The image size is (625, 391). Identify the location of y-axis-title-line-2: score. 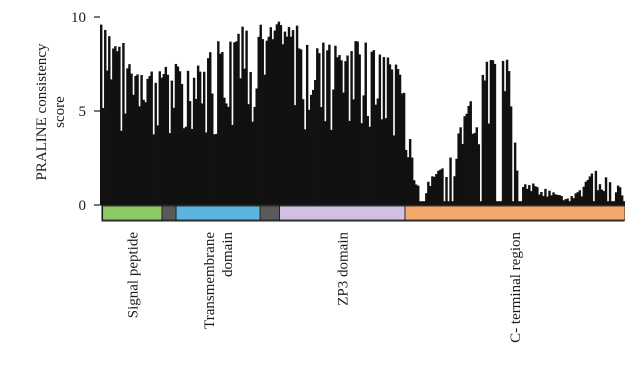
(60, 112).